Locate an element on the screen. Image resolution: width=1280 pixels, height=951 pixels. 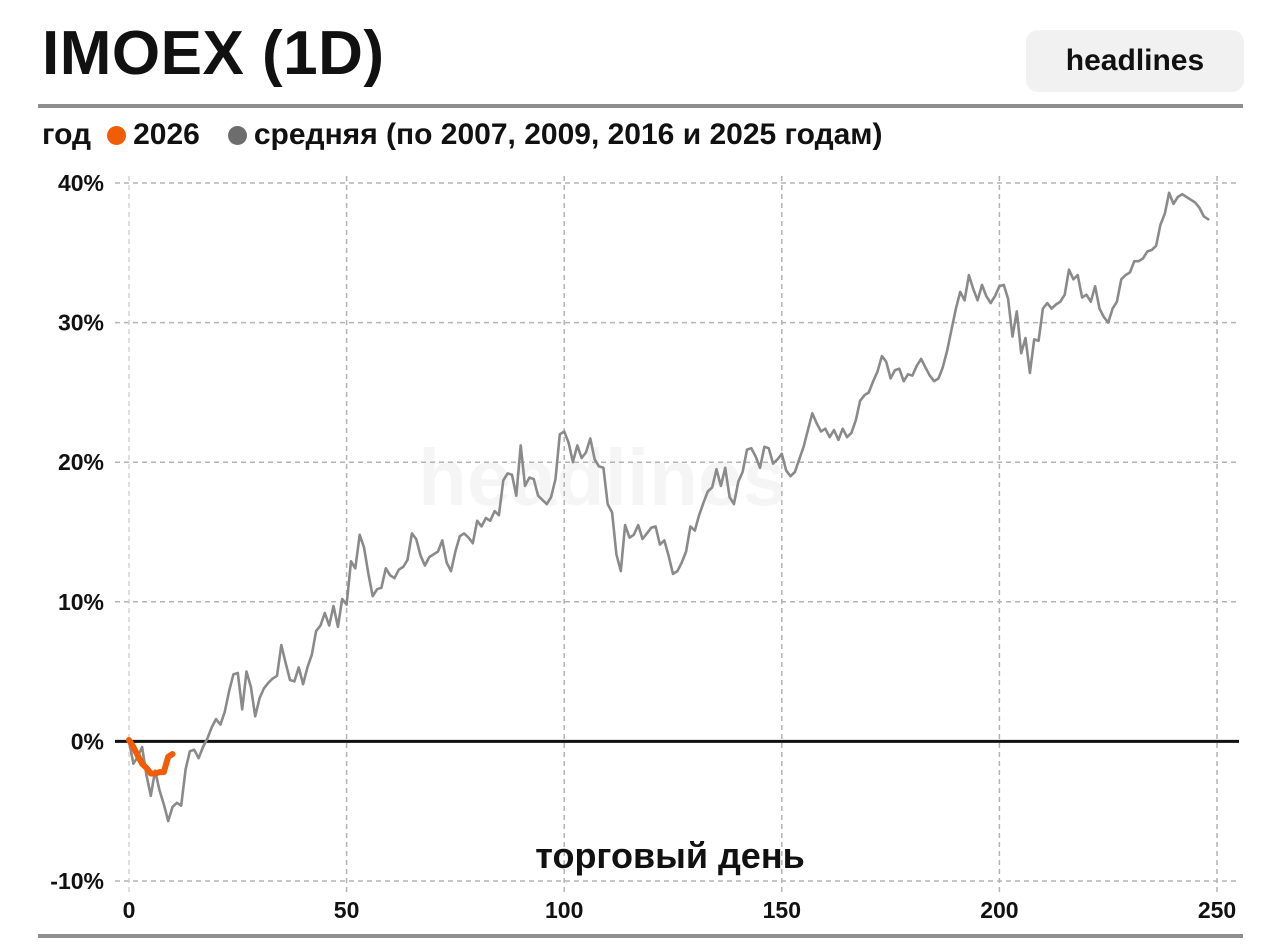
x-tick-label: 200 is located at coordinates (999, 910).